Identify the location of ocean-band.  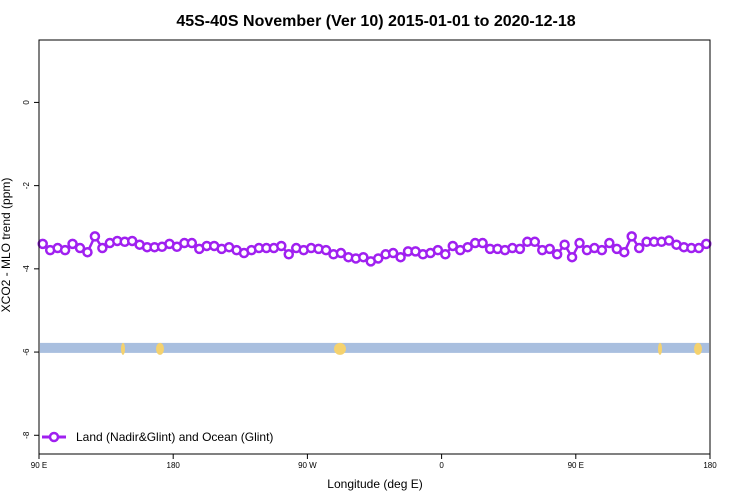
(374, 347).